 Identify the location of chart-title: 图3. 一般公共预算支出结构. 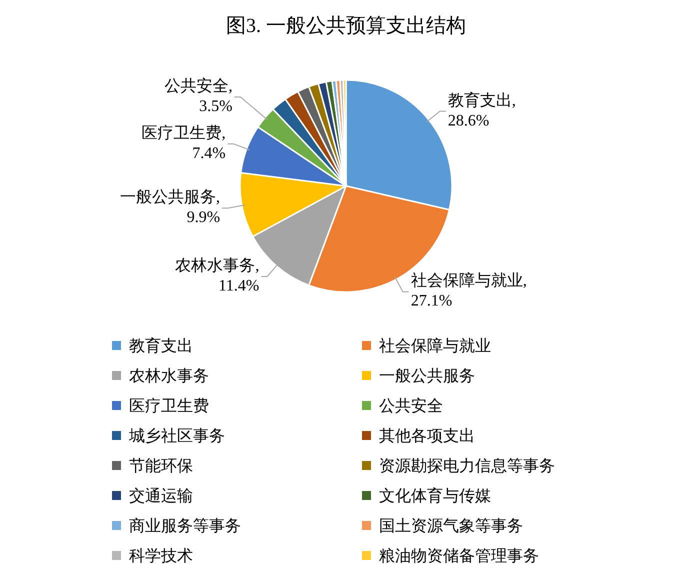
(346, 26).